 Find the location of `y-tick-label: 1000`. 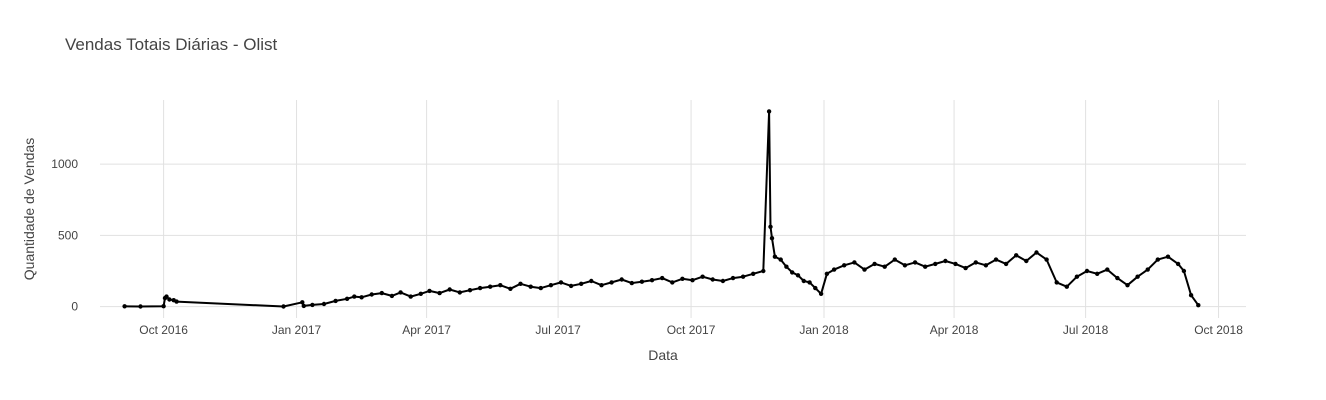

y-tick-label: 1000 is located at coordinates (64, 164).